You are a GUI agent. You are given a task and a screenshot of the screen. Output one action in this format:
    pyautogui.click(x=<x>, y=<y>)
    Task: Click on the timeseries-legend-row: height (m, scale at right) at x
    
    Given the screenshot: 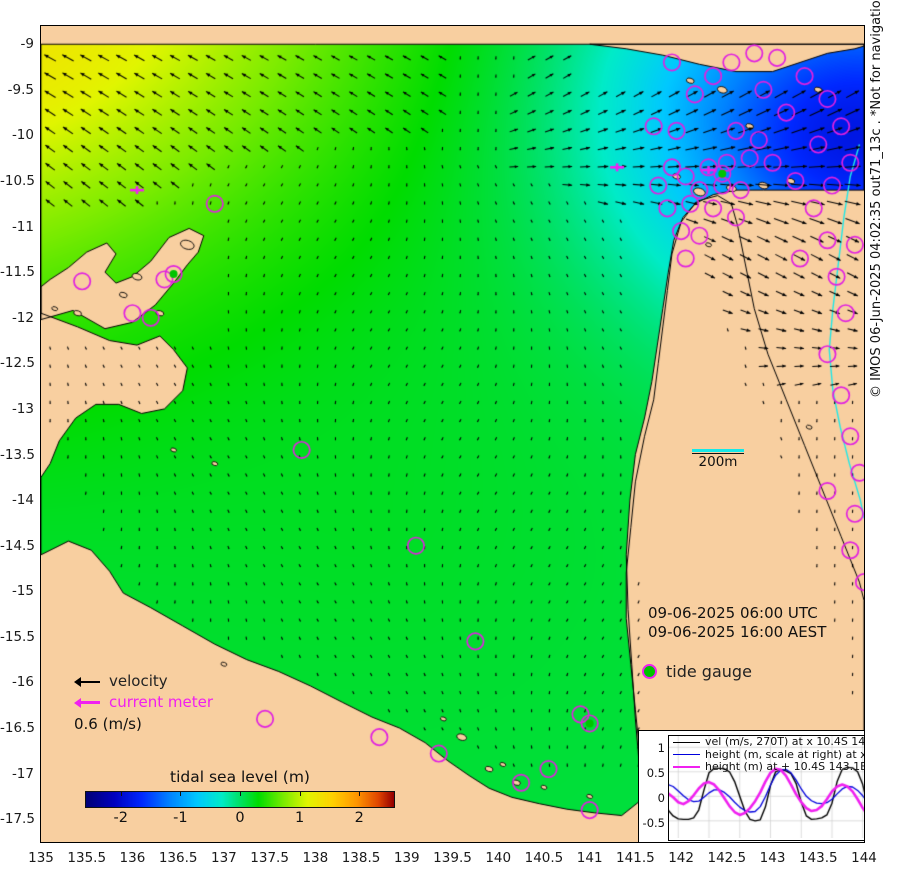 What is the action you would take?
    pyautogui.click(x=769, y=754)
    